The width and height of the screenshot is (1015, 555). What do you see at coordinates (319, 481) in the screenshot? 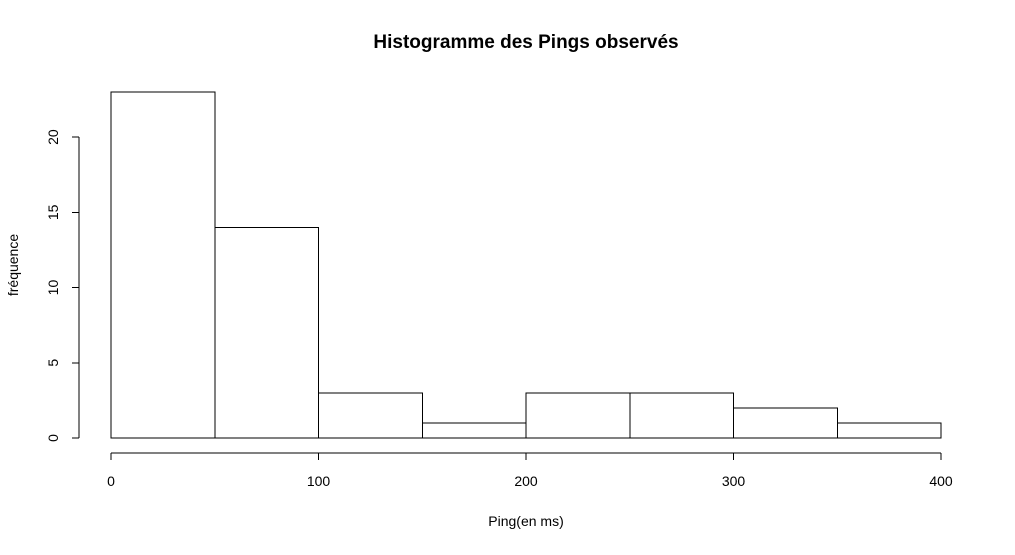
I see `x-tick-label-1: 100` at bounding box center [319, 481].